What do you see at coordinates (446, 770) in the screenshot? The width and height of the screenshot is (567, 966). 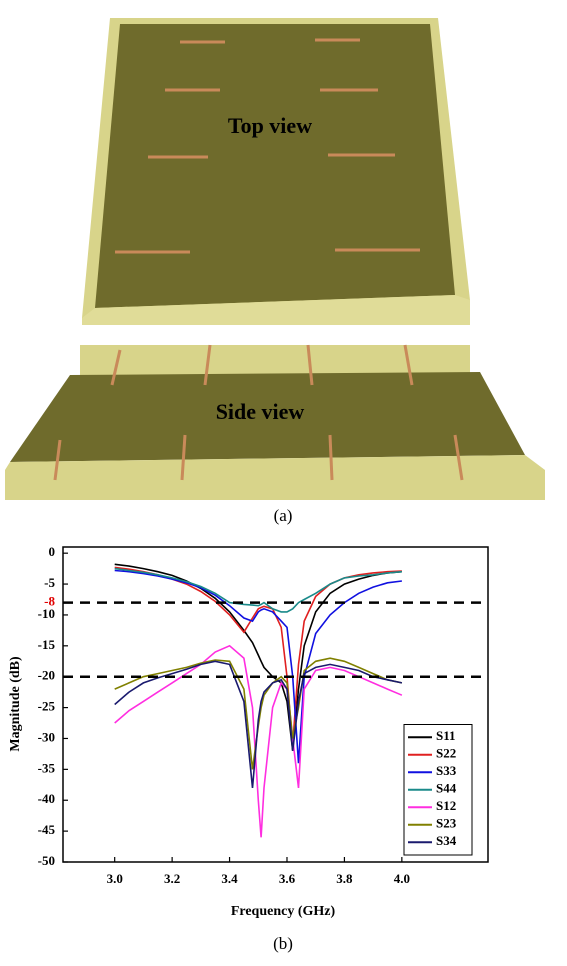 I see `legend-label: S33` at bounding box center [446, 770].